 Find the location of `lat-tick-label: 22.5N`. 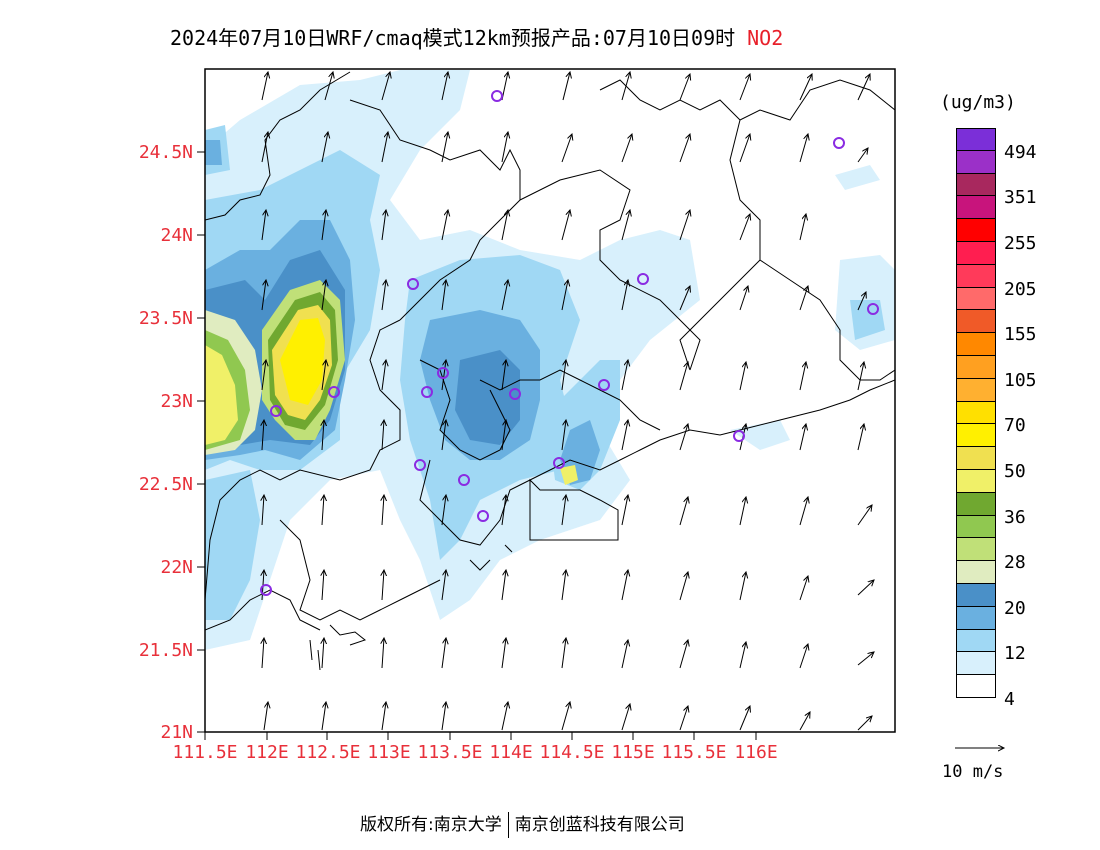

lat-tick-label: 22.5N is located at coordinates (166, 484).